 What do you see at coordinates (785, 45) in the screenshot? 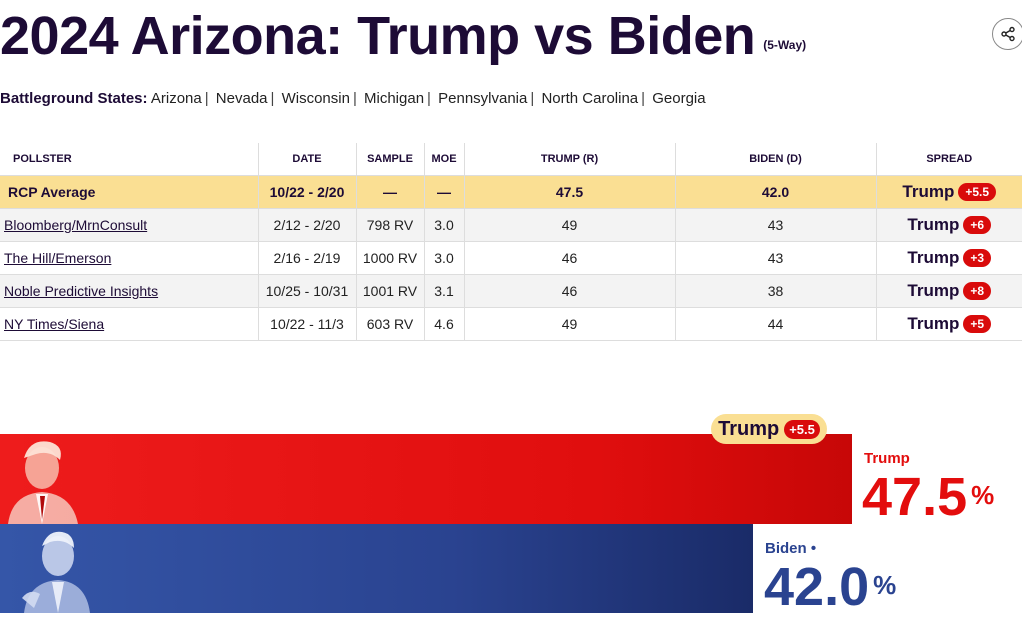
I see `page-subtitle: (5-Way)` at bounding box center [785, 45].